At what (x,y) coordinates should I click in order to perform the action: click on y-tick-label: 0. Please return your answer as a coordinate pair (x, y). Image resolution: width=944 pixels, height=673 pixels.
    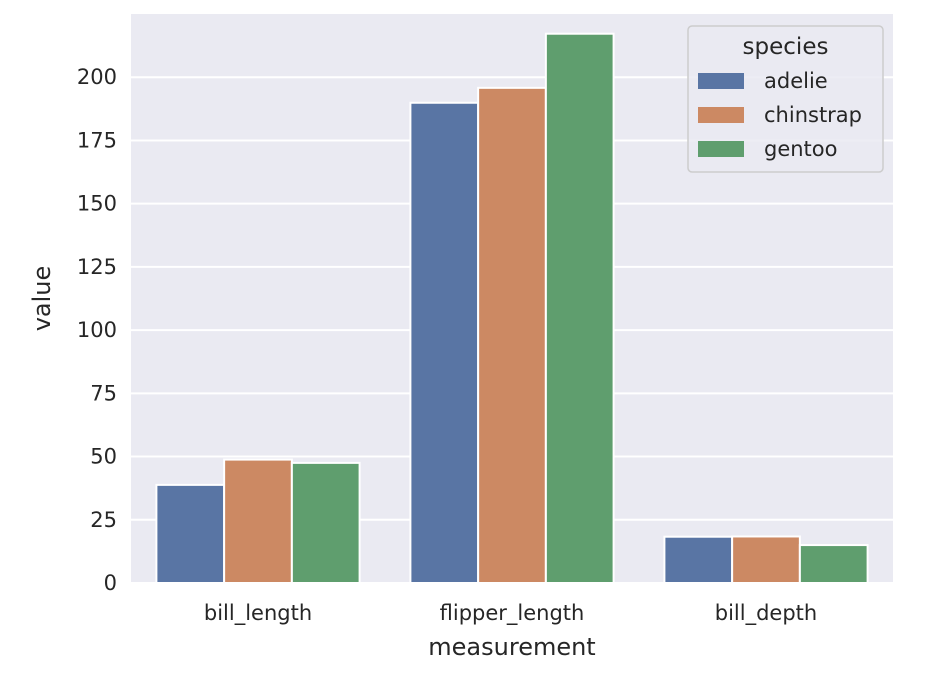
    Looking at the image, I should click on (110, 583).